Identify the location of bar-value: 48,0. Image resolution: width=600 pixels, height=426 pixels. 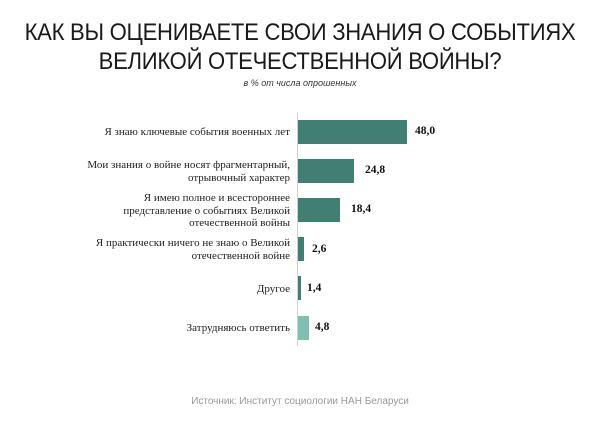
(425, 131).